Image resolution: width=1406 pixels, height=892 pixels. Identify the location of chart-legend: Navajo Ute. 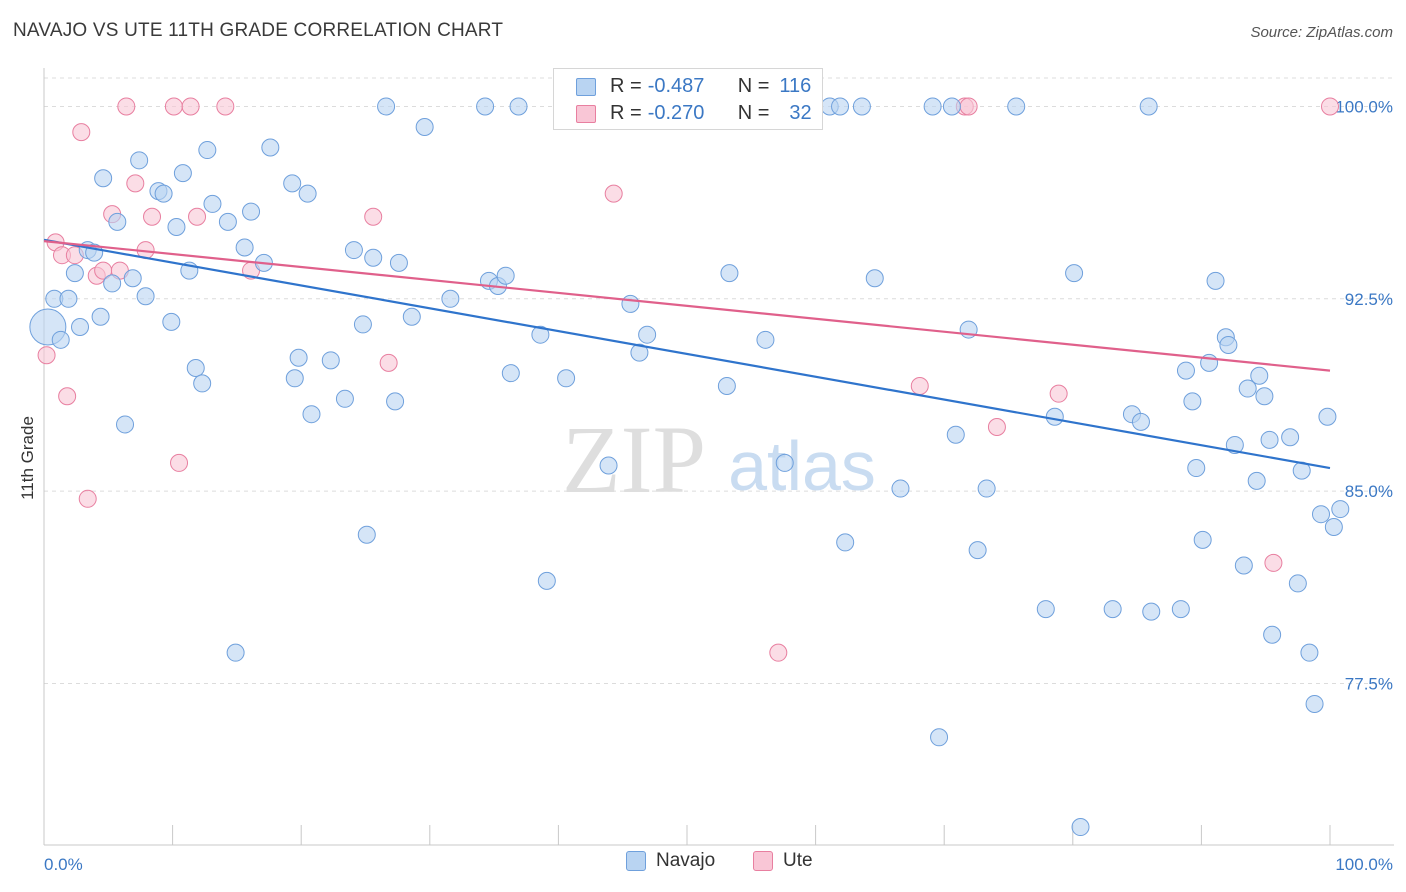
(703, 865).